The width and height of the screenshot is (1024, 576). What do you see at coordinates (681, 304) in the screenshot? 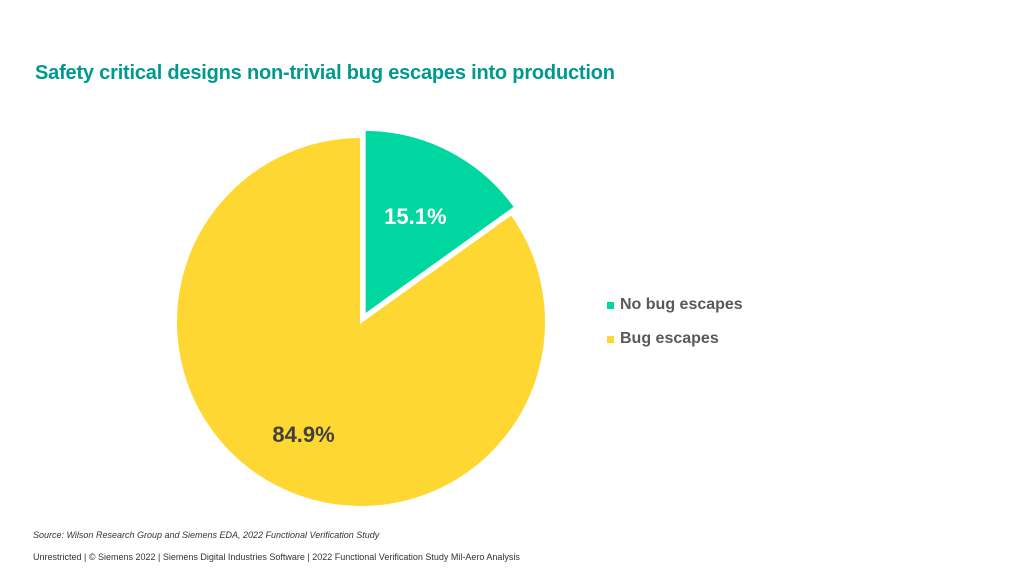
I see `legend-label: No bug escapes` at bounding box center [681, 304].